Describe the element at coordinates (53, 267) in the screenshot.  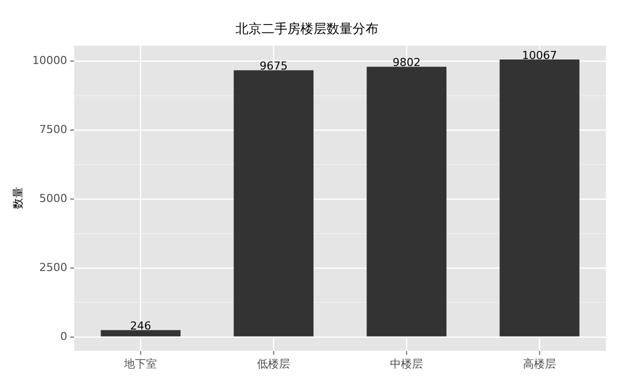
I see `y-tick-label: 2500` at that location.